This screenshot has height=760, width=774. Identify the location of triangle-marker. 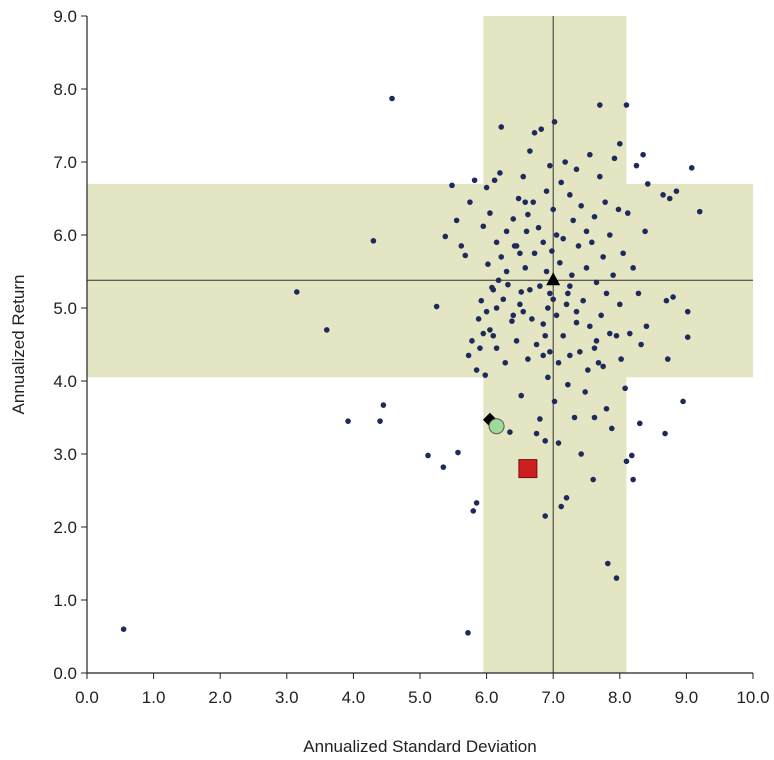
(553, 279).